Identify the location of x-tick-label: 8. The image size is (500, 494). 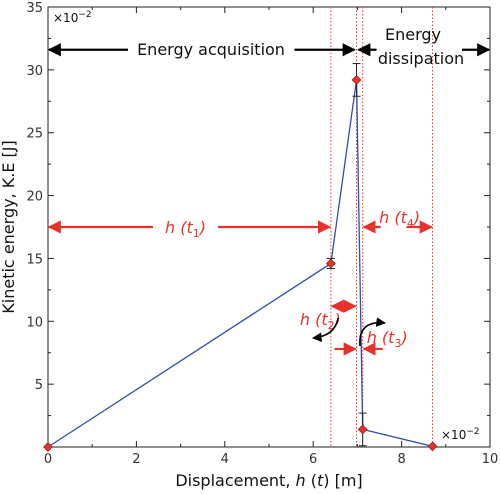
(401, 459).